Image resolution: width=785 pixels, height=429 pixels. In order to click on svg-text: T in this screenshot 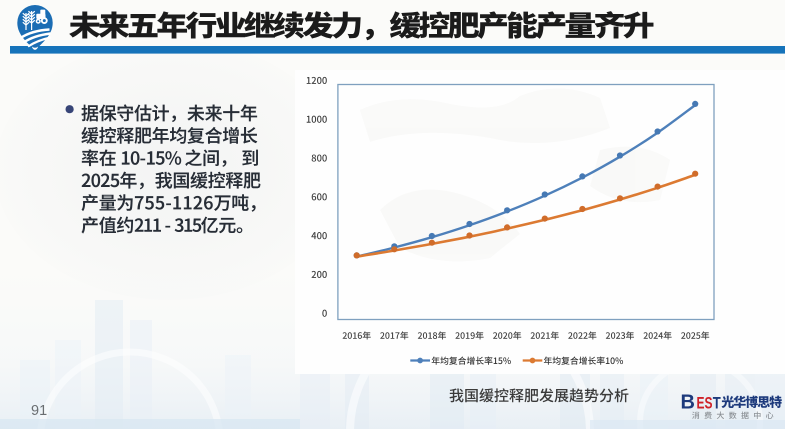, I will do `click(717, 403)`.